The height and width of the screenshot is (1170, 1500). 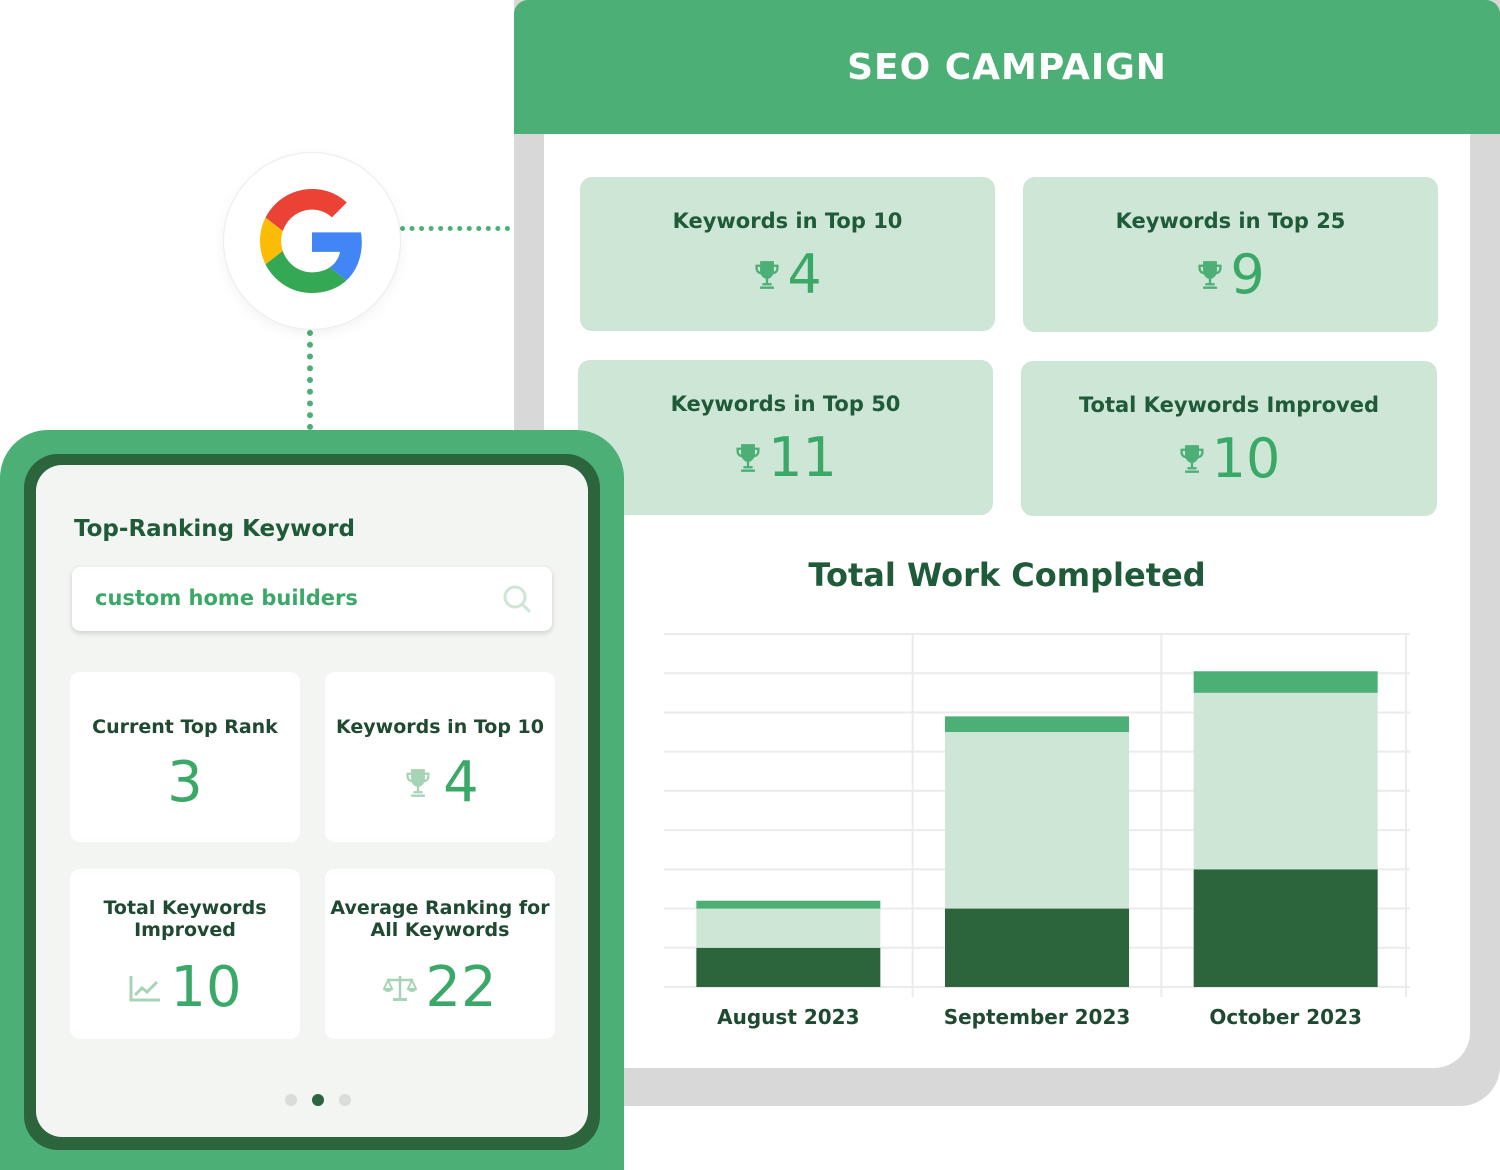 What do you see at coordinates (1285, 1017) in the screenshot?
I see `x-tick-label: October 2023` at bounding box center [1285, 1017].